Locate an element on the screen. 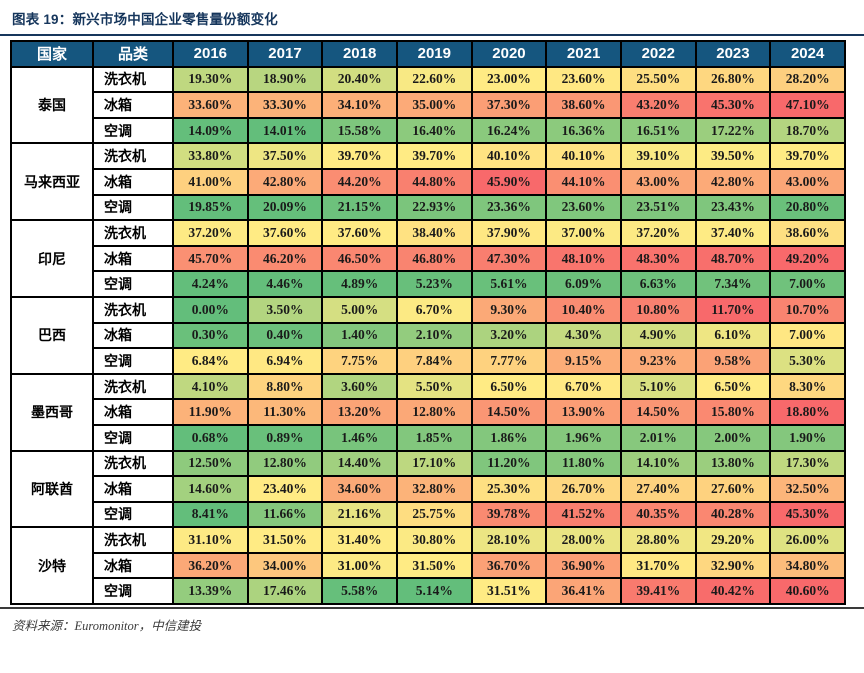 Image resolution: width=864 pixels, height=673 pixels. value-cell: 25.75% is located at coordinates (434, 514).